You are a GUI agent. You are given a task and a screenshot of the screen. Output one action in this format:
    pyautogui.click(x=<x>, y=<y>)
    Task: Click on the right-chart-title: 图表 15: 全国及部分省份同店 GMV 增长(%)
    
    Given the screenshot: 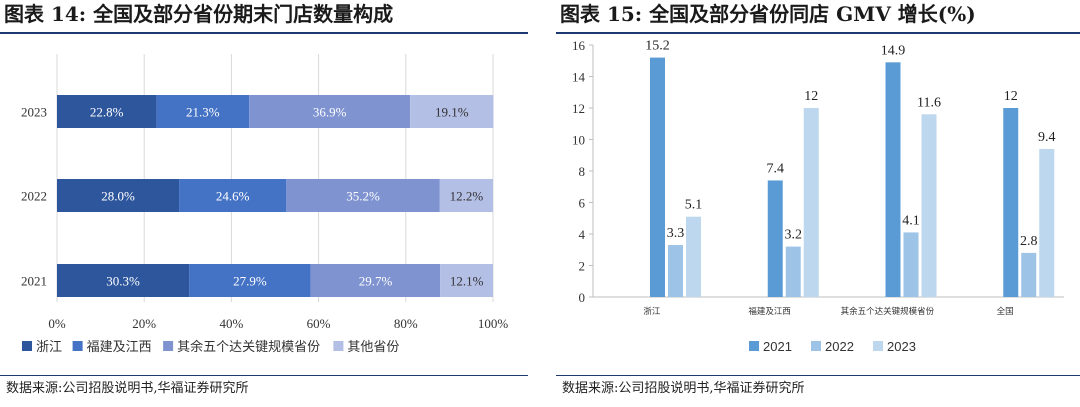 What is the action you would take?
    pyautogui.click(x=768, y=14)
    